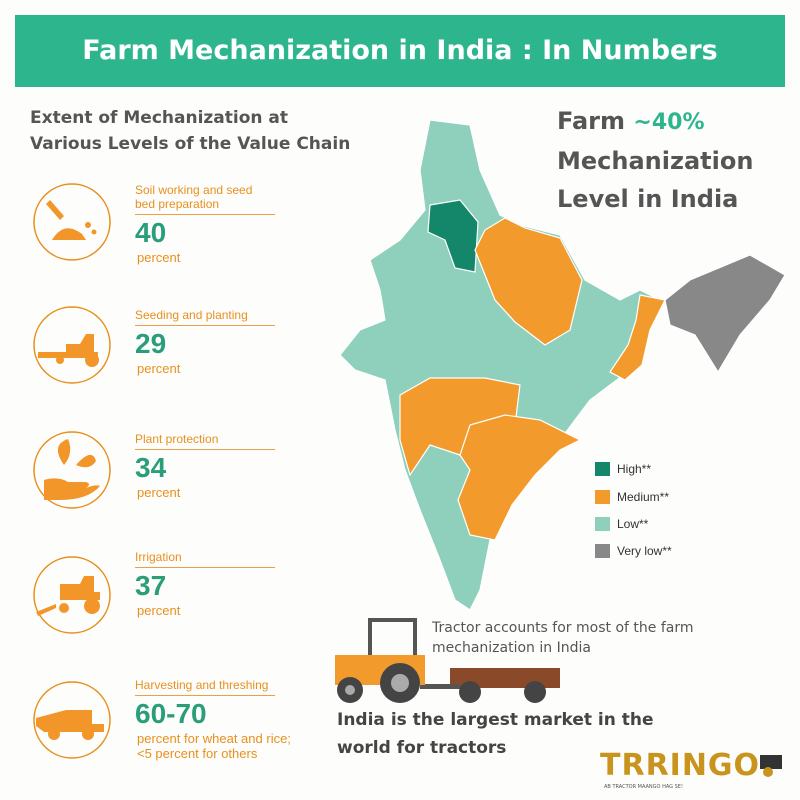 This screenshot has height=800, width=800. I want to click on logo-name: TRRINGO, so click(680, 765).